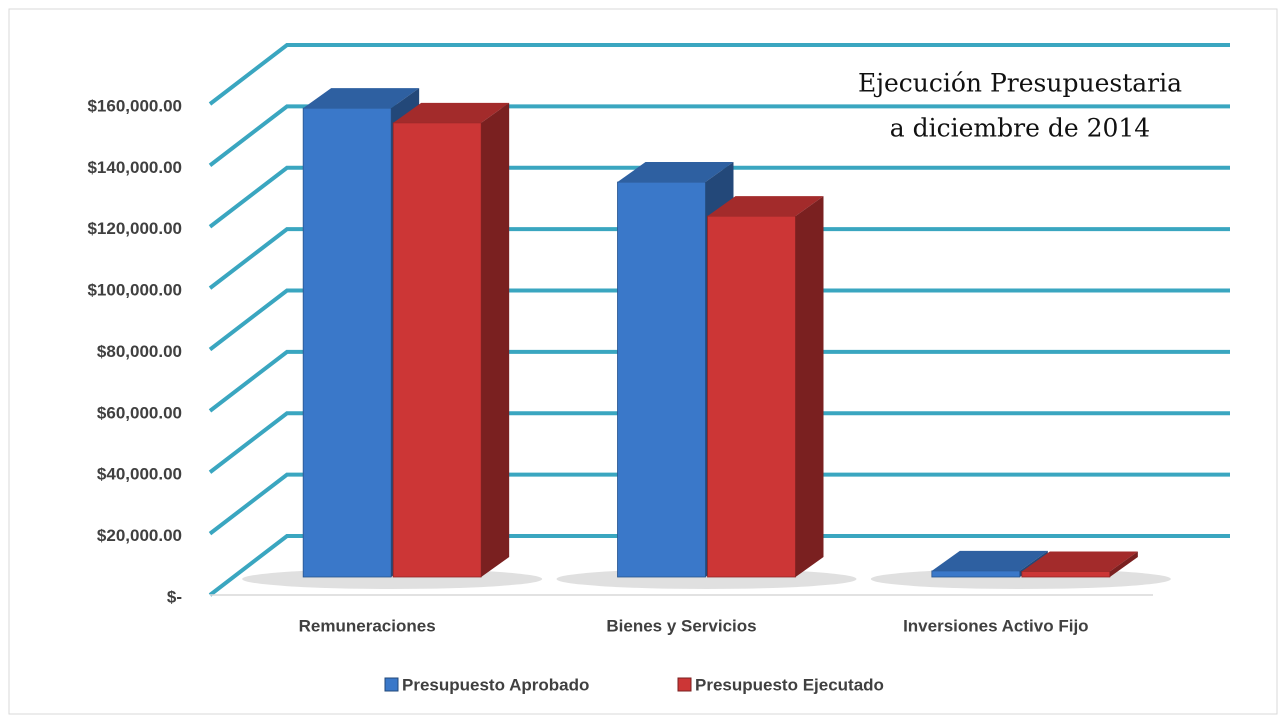 Image resolution: width=1278 pixels, height=715 pixels. Describe the element at coordinates (681, 625) in the screenshot. I see `x-tick-label: Bienes y Servicios` at that location.